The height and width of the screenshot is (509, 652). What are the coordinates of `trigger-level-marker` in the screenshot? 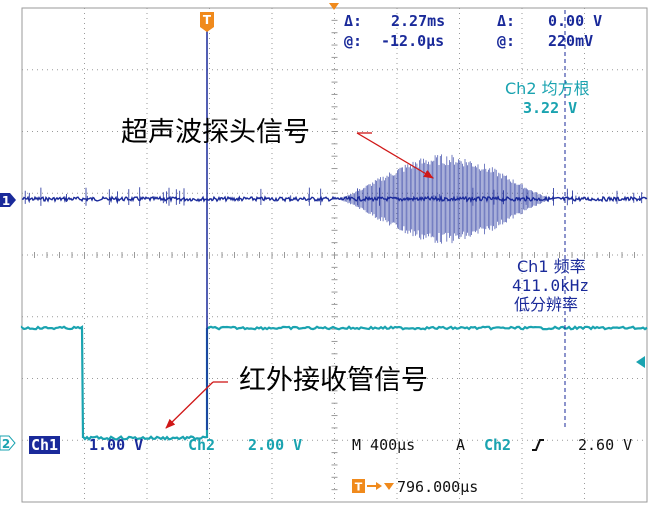 It's located at (334, 6).